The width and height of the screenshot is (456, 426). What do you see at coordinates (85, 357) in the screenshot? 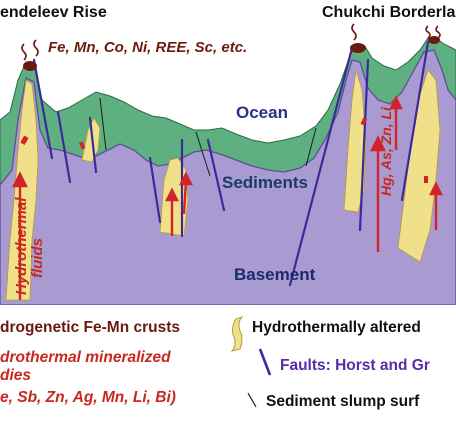
I see `legend-mineralized-line1: drothermal mineralized` at bounding box center [85, 357].